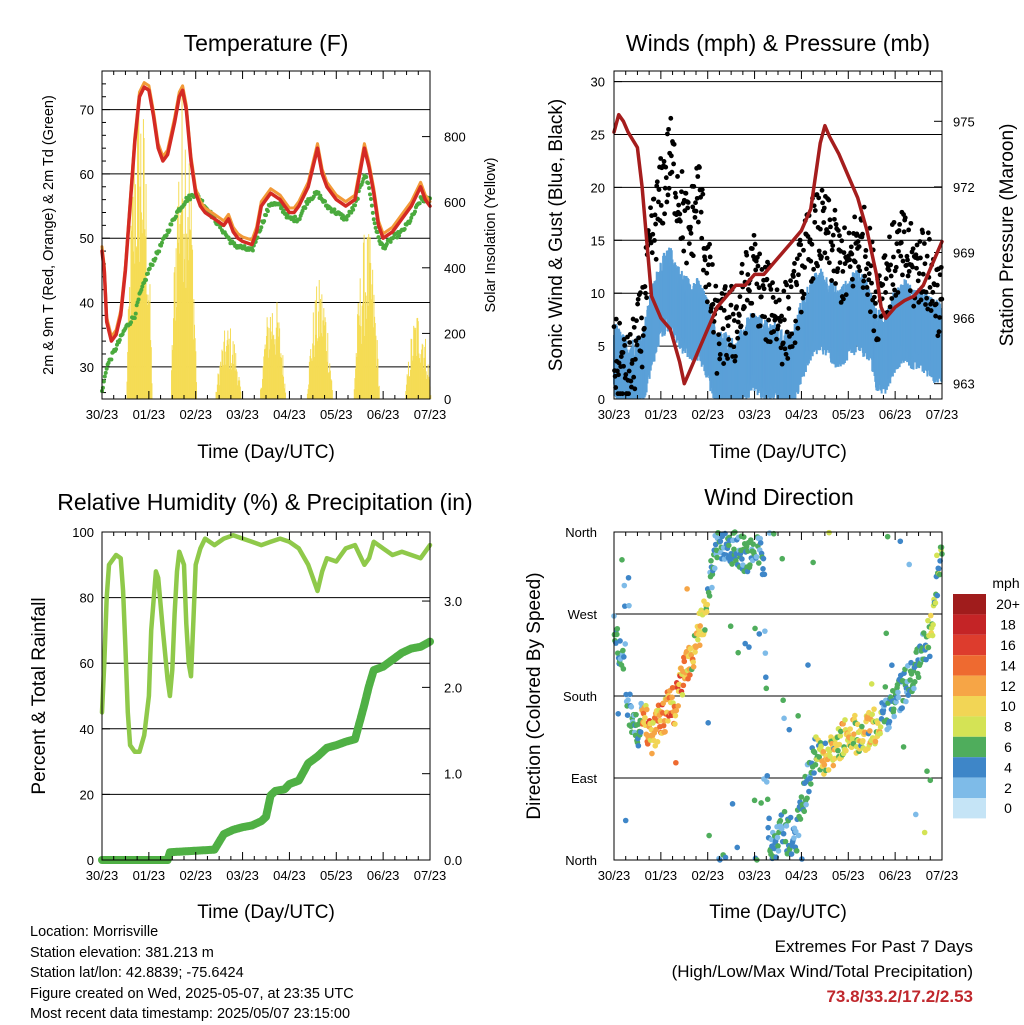  Describe the element at coordinates (964, 121) in the screenshot. I see `pressure-y-tick-label: 975` at that location.